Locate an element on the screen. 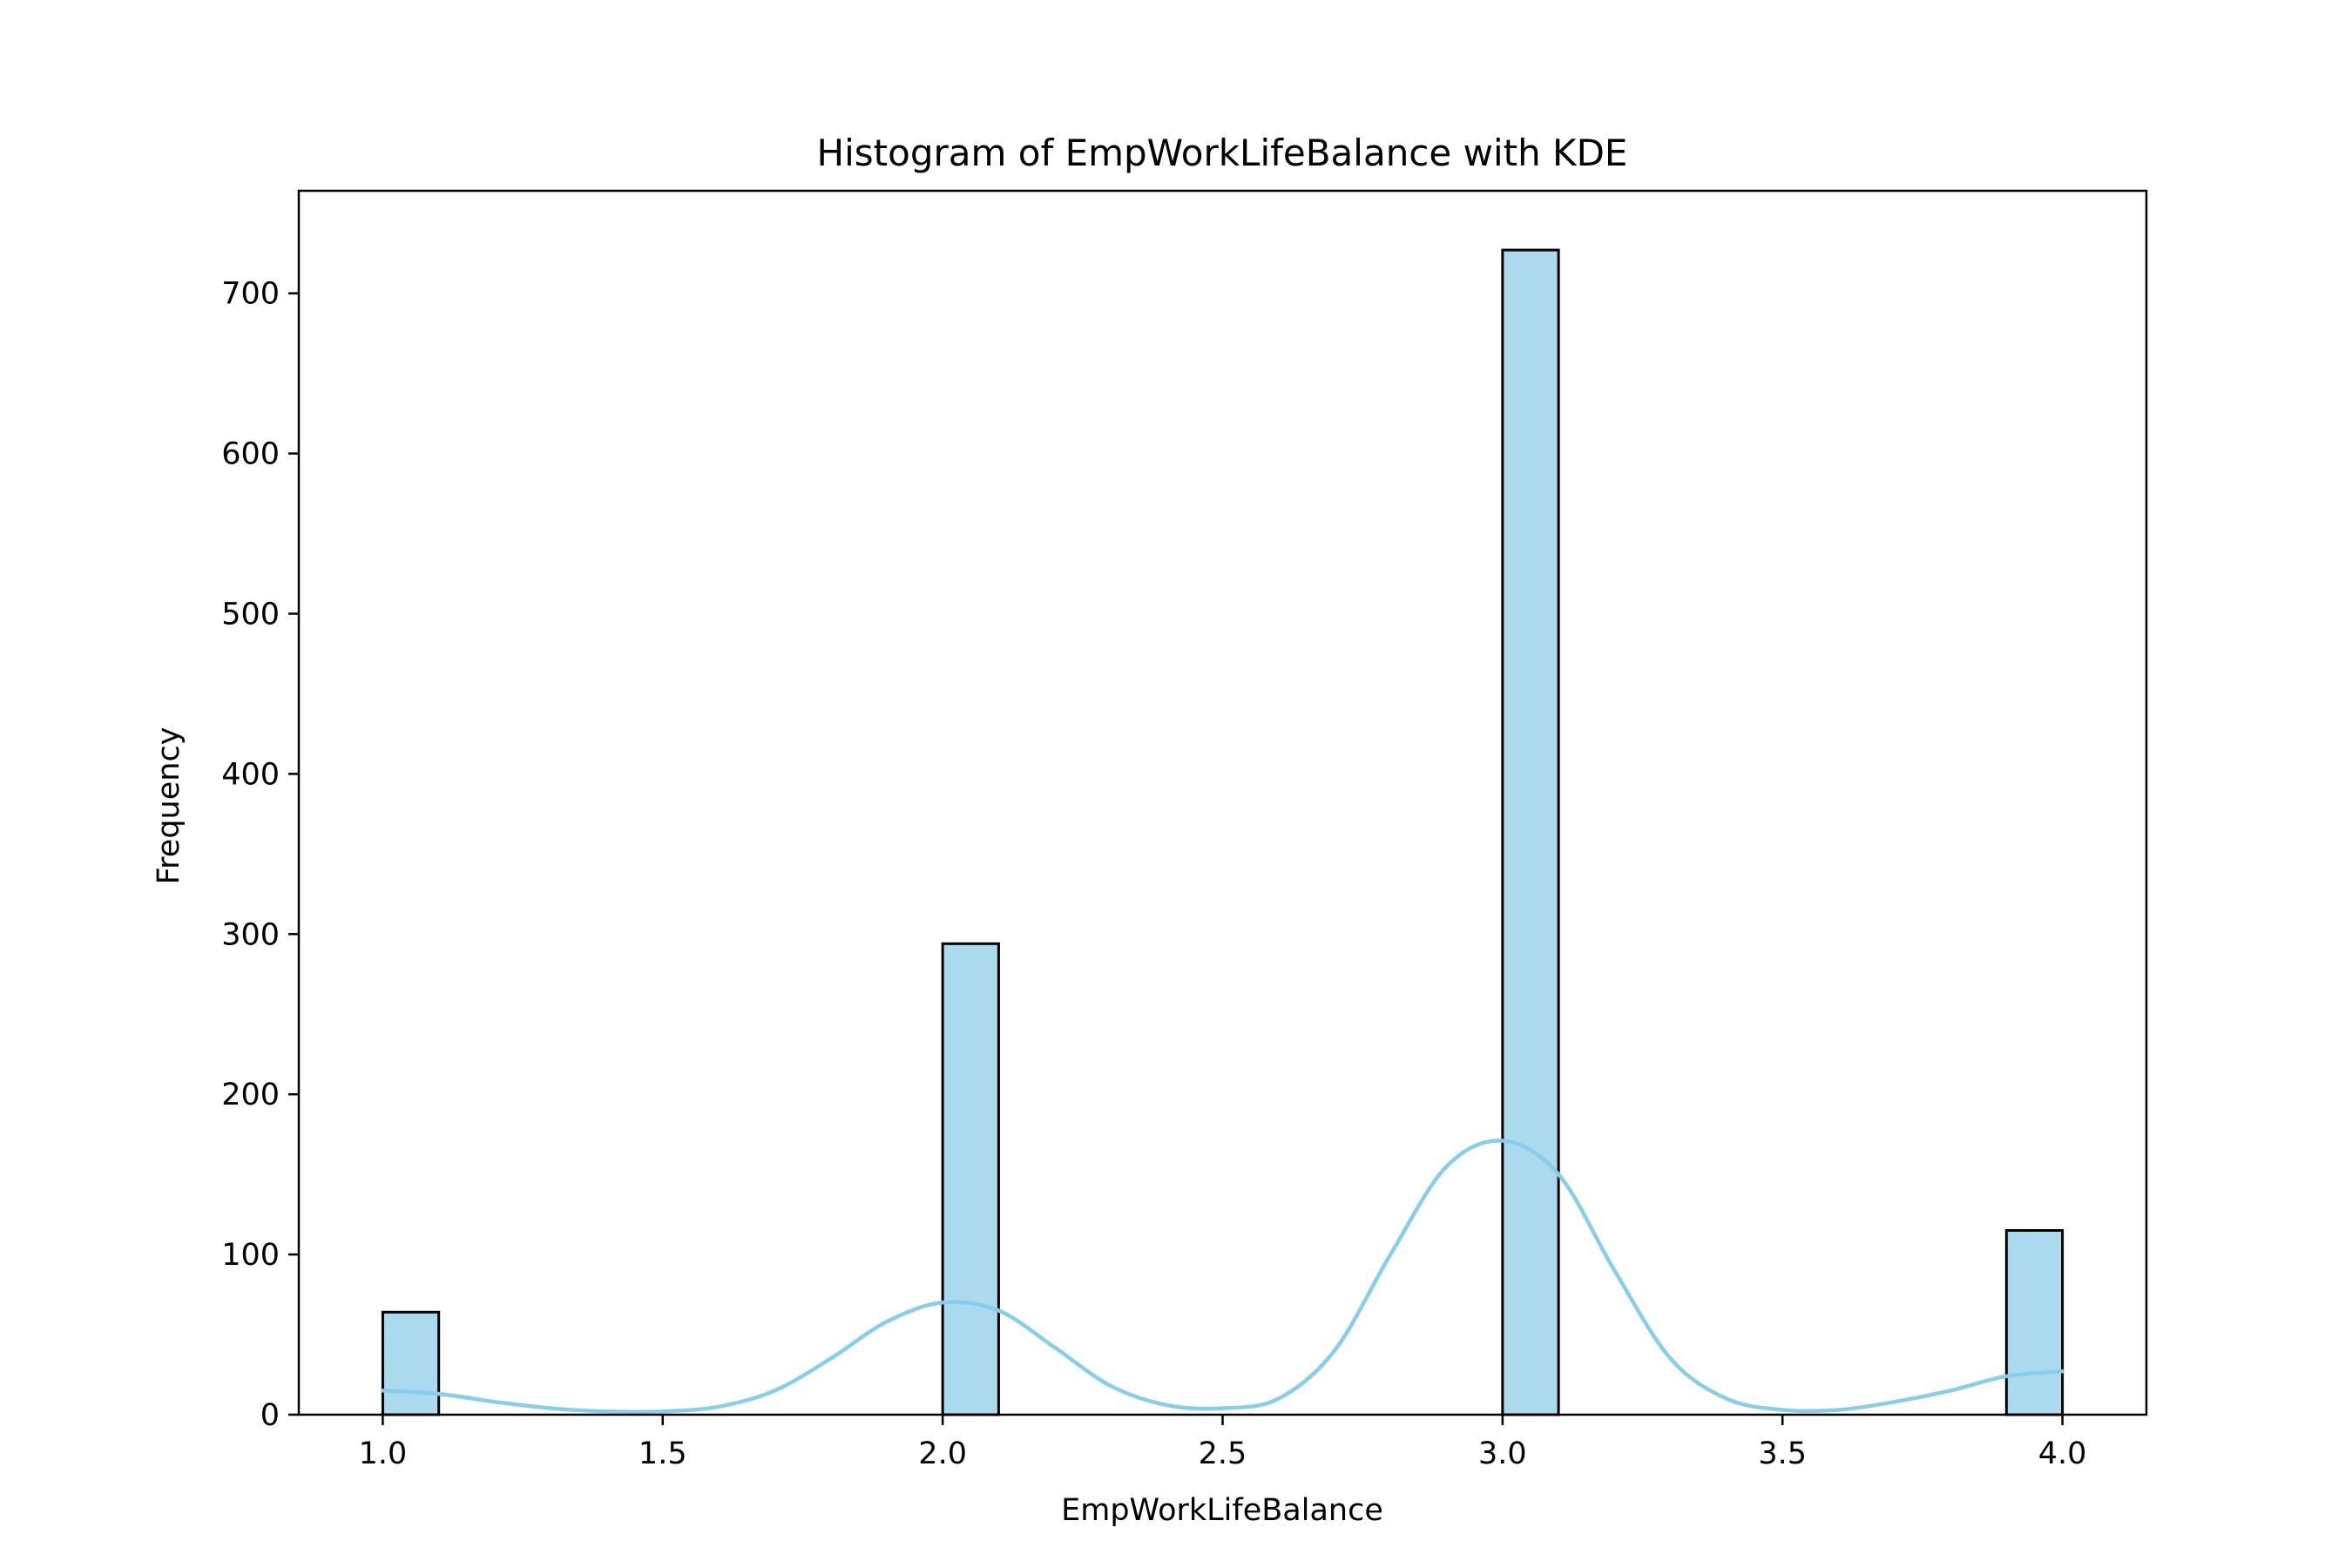  kde-curve is located at coordinates (1223, 1277).